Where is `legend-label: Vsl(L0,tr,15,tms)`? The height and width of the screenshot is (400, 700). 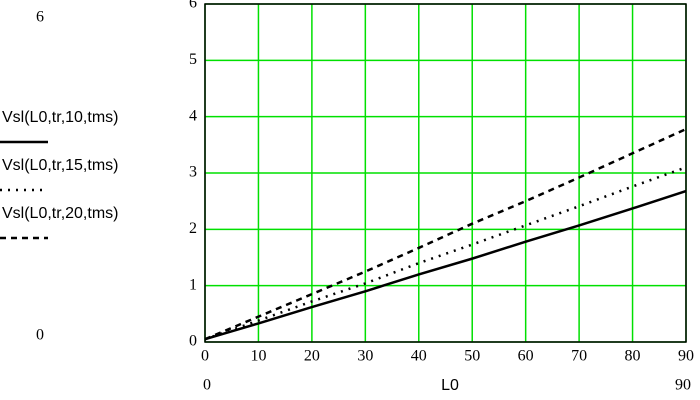
legend-label: Vsl(L0,tr,15,tms) is located at coordinates (60, 165).